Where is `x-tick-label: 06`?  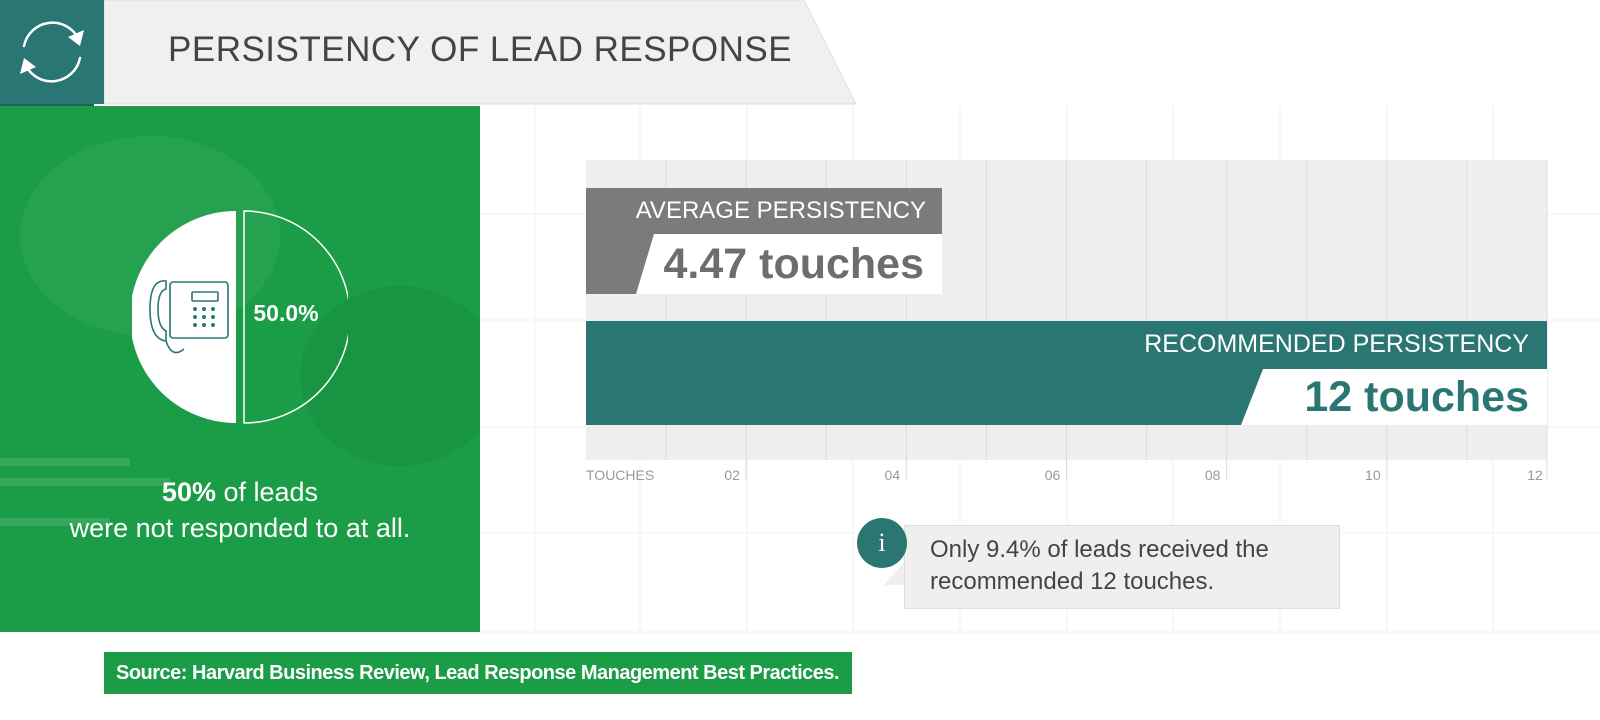
x-tick-label: 06 is located at coordinates (1052, 475).